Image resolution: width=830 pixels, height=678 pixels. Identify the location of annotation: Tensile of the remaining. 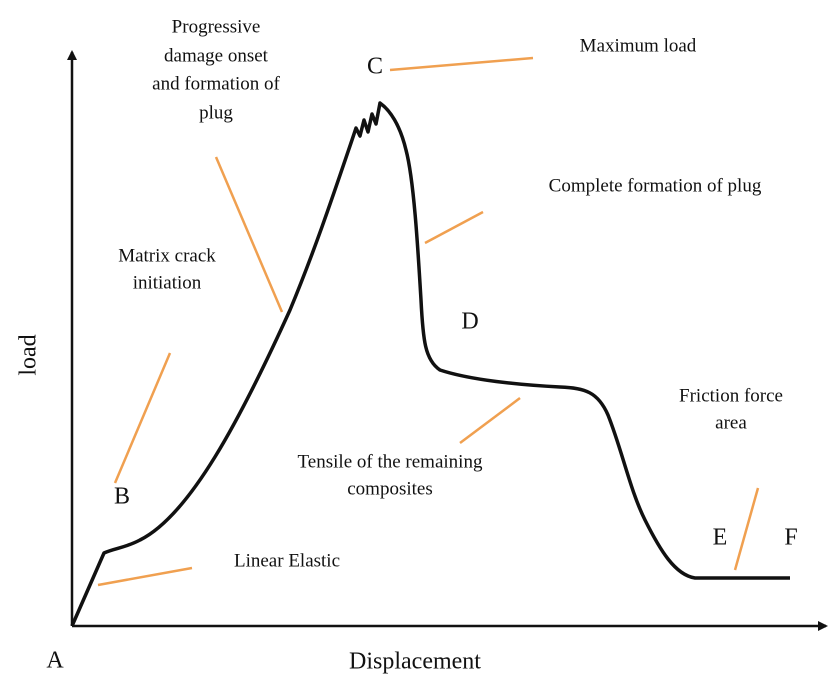
(390, 461).